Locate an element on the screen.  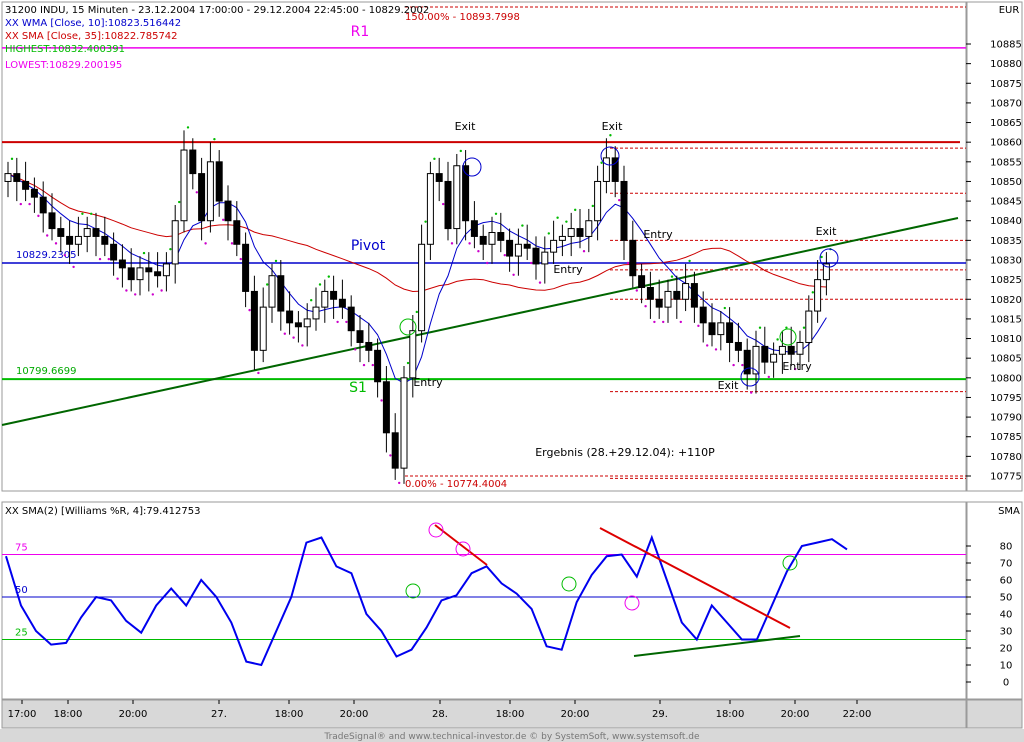
osc-level-label: 25 is located at coordinates (21, 633).